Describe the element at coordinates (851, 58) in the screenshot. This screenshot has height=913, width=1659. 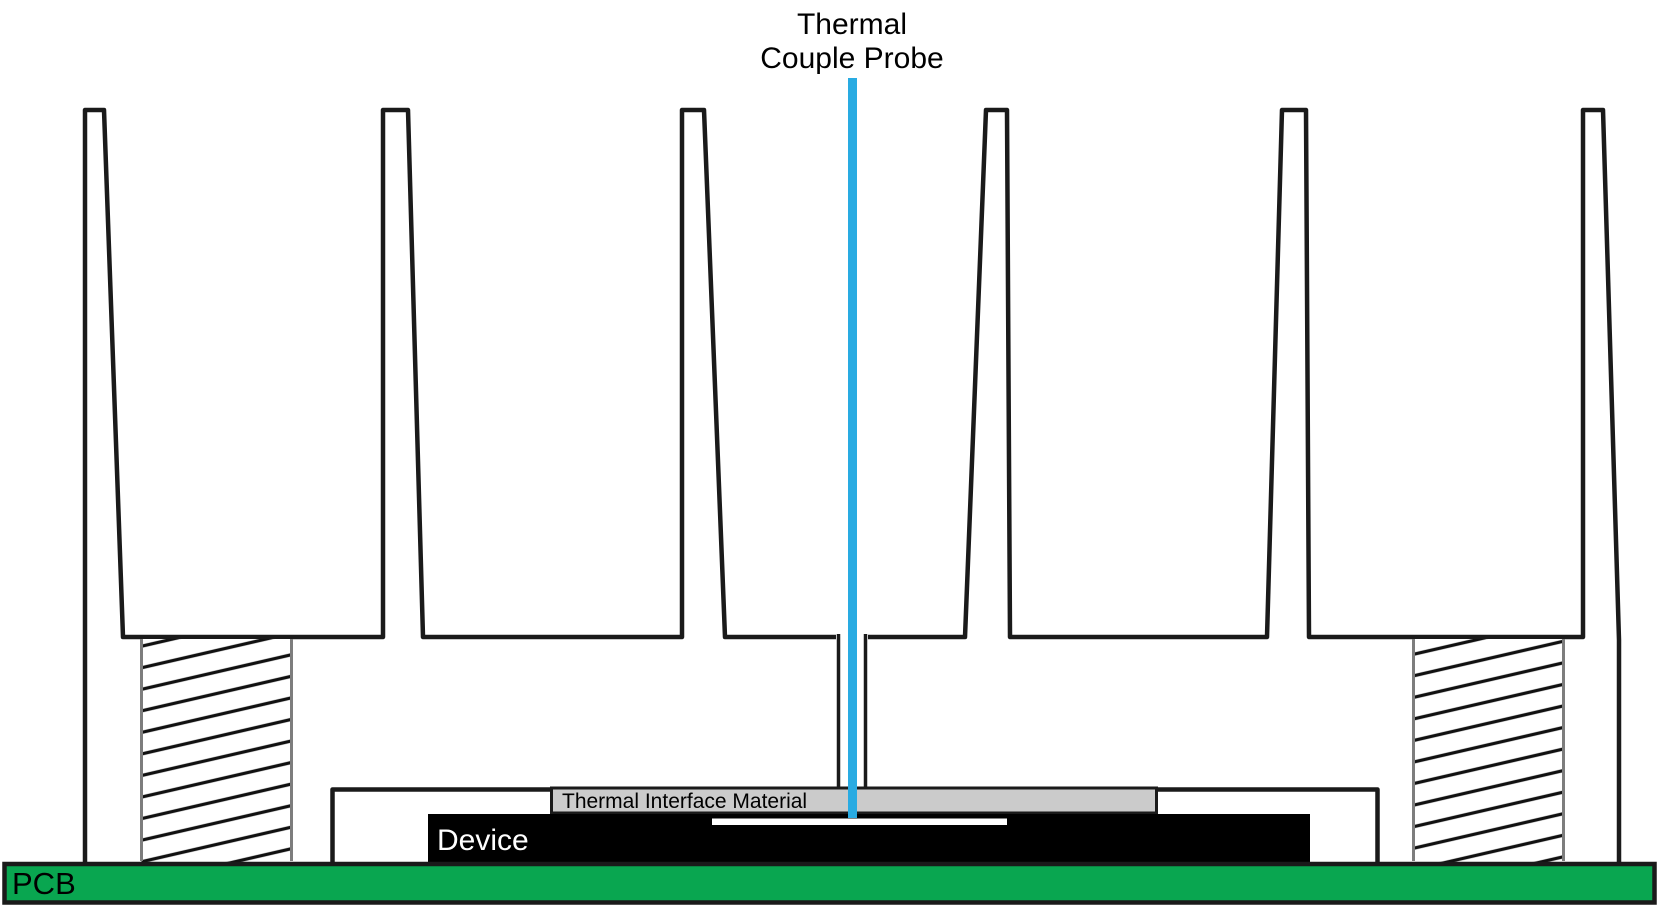
I see `probe-label-line2: Couple Probe` at that location.